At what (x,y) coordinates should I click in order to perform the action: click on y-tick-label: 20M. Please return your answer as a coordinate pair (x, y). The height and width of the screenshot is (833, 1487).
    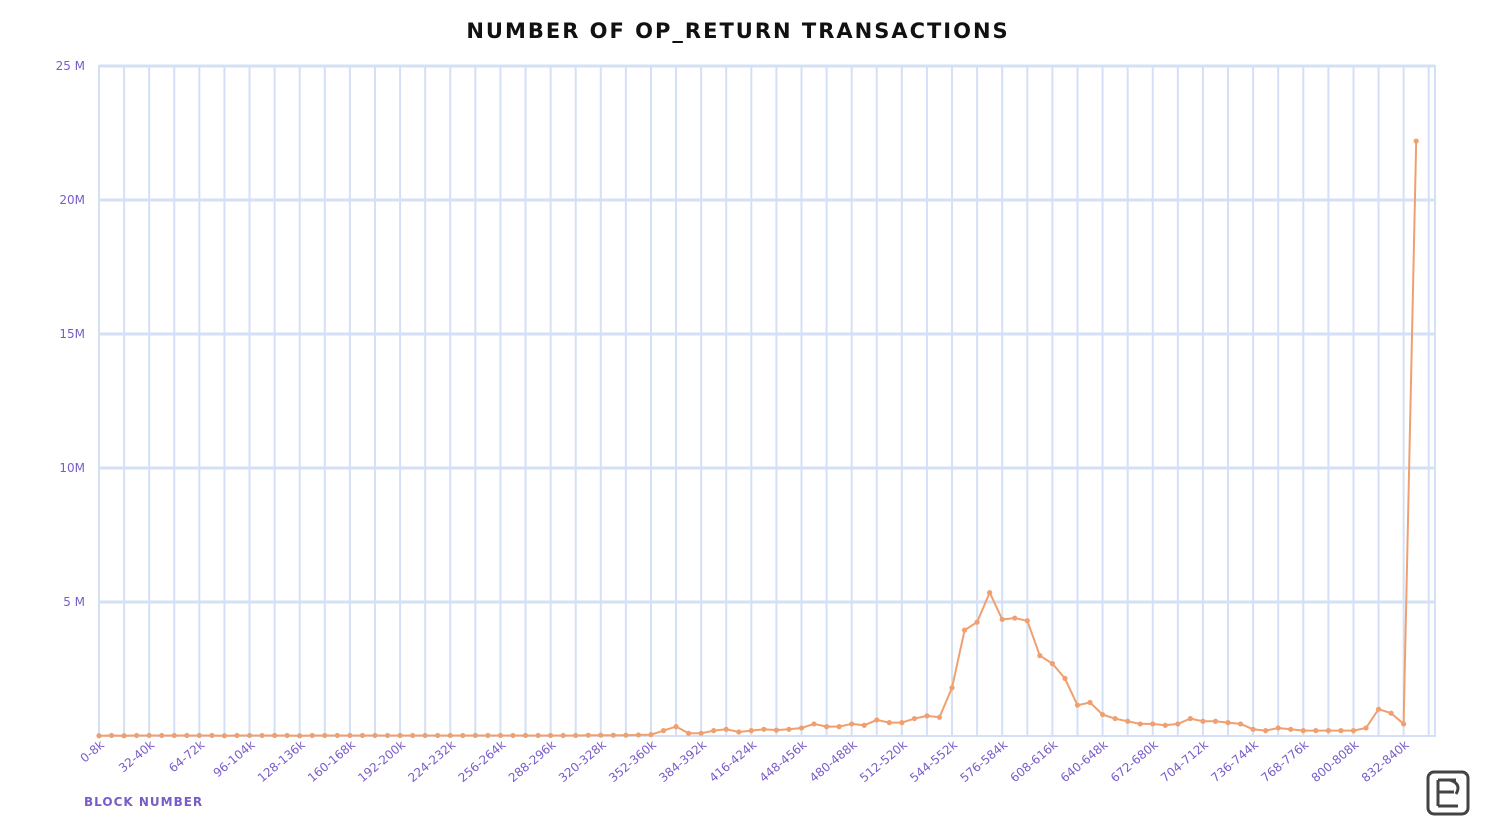
    Looking at the image, I should click on (72, 200).